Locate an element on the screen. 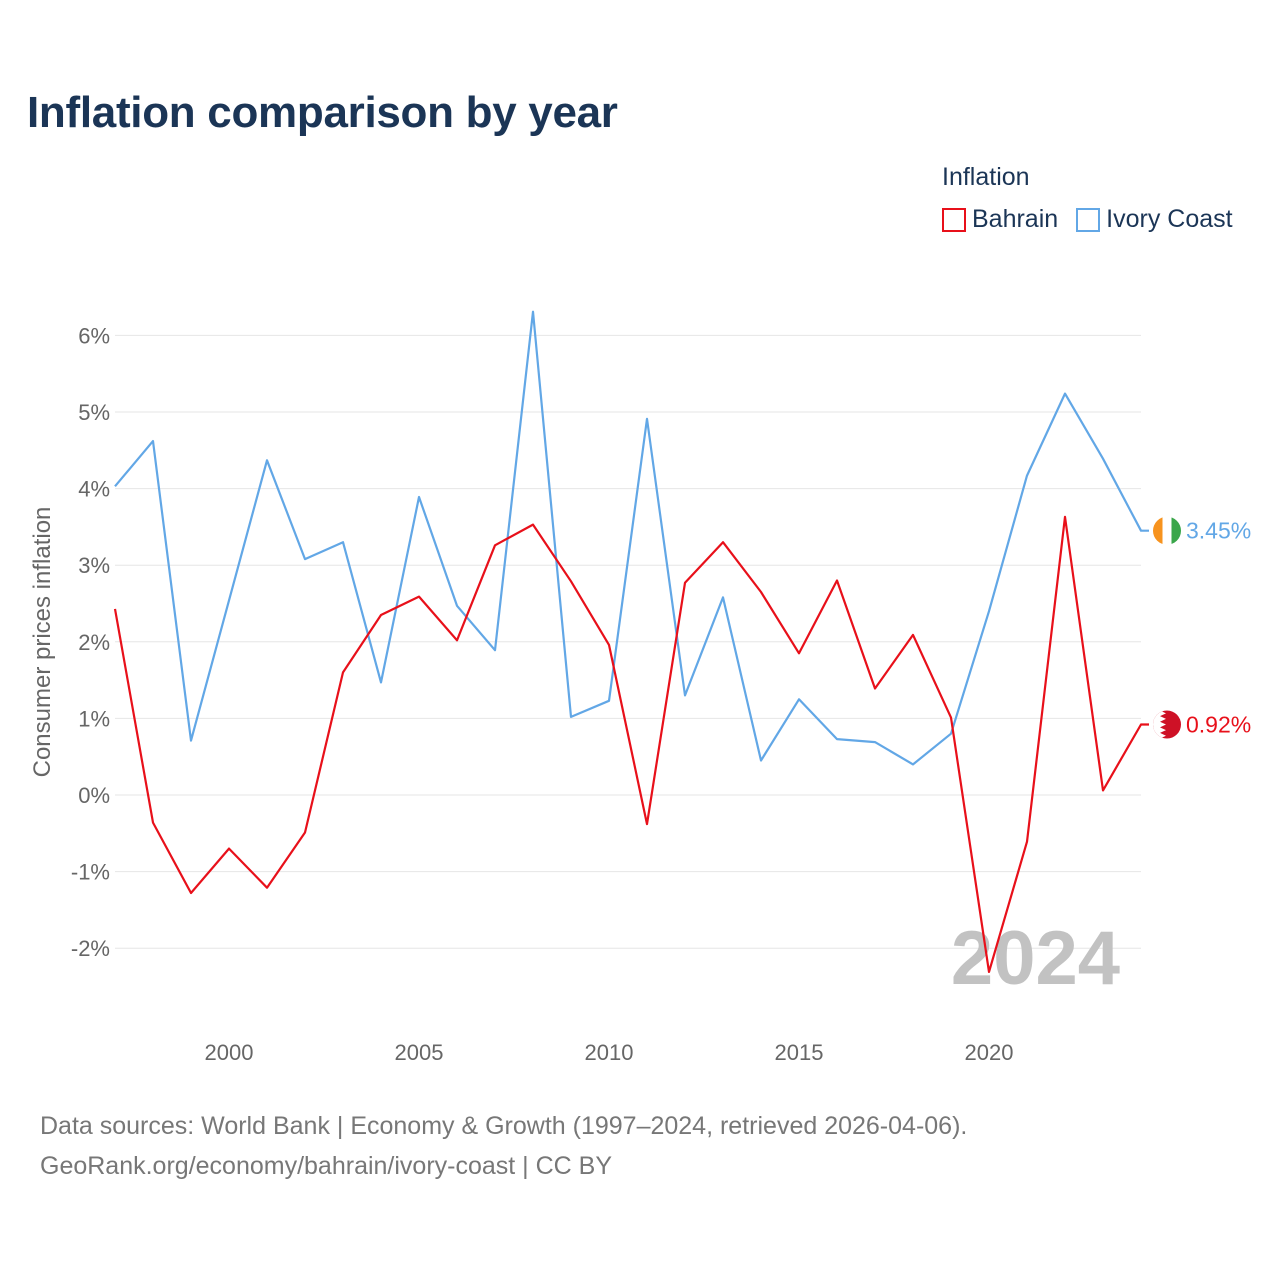 The image size is (1280, 1280). y-axis-ticks: 6% 5% 4% 3% 2% 1% 0% -1% -2% is located at coordinates (90, 642).